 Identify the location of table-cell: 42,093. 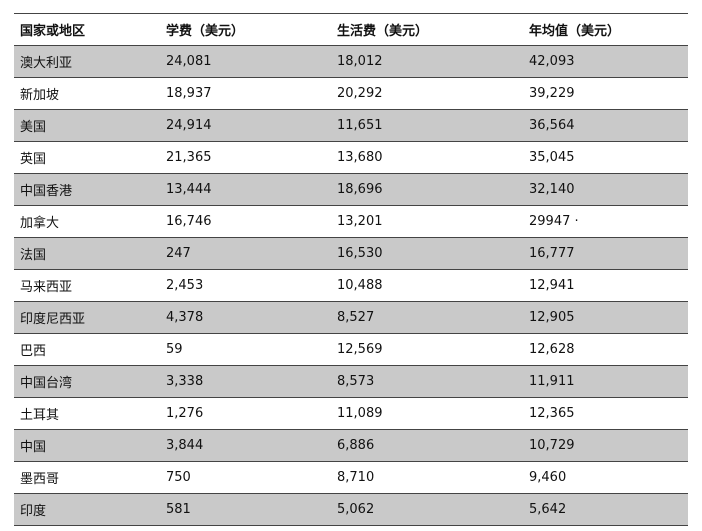
(605, 61).